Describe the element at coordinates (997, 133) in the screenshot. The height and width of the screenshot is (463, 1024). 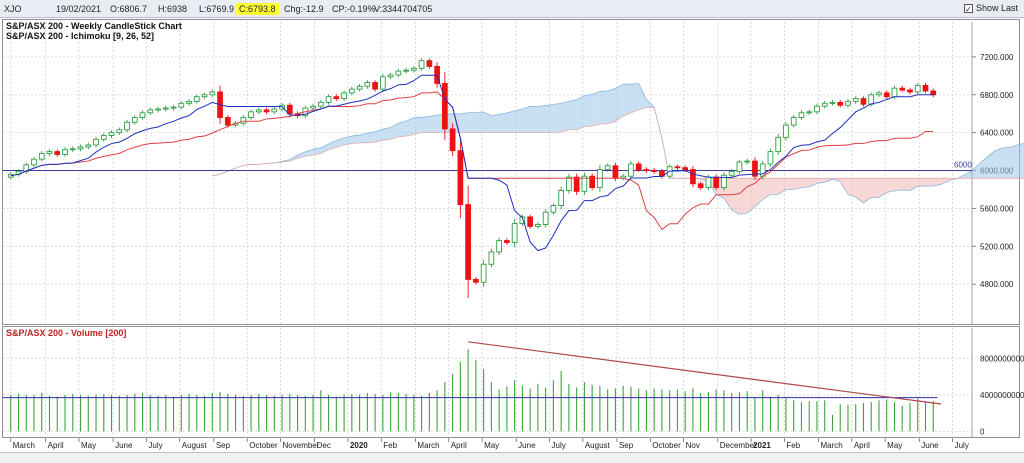
I see `price-y-tick-label: 6400.000` at that location.